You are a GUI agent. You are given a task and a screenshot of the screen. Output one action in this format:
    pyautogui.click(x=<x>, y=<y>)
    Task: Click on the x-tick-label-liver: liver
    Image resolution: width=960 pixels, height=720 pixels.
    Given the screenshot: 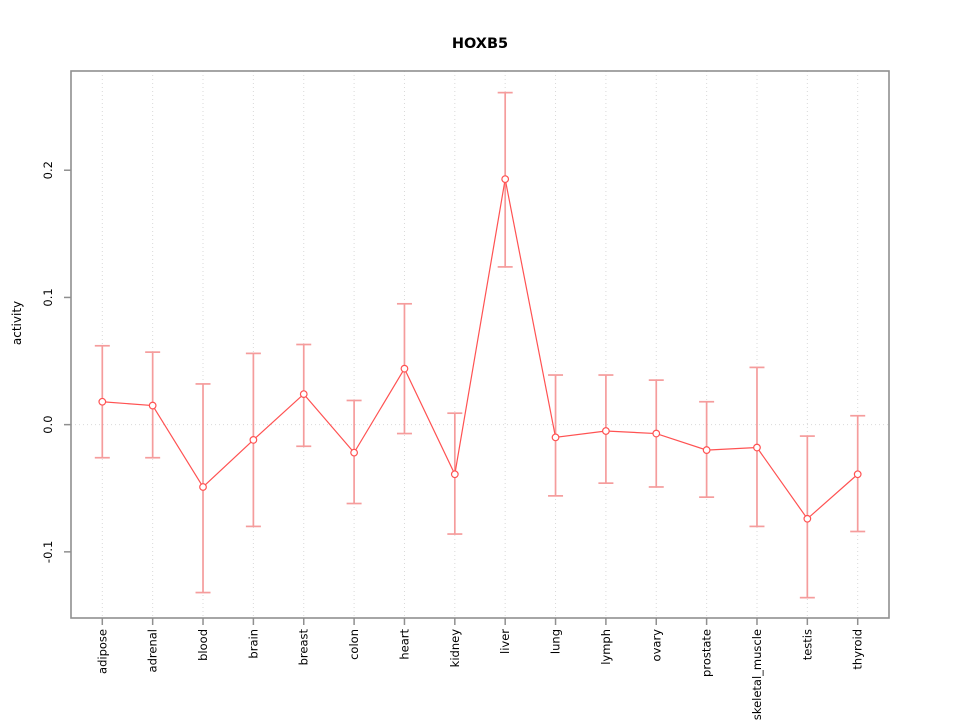 What is the action you would take?
    pyautogui.click(x=505, y=641)
    